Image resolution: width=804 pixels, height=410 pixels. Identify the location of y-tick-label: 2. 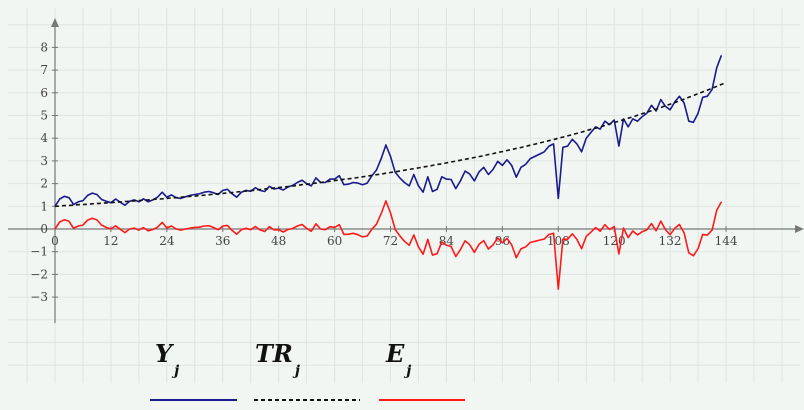
(44, 184).